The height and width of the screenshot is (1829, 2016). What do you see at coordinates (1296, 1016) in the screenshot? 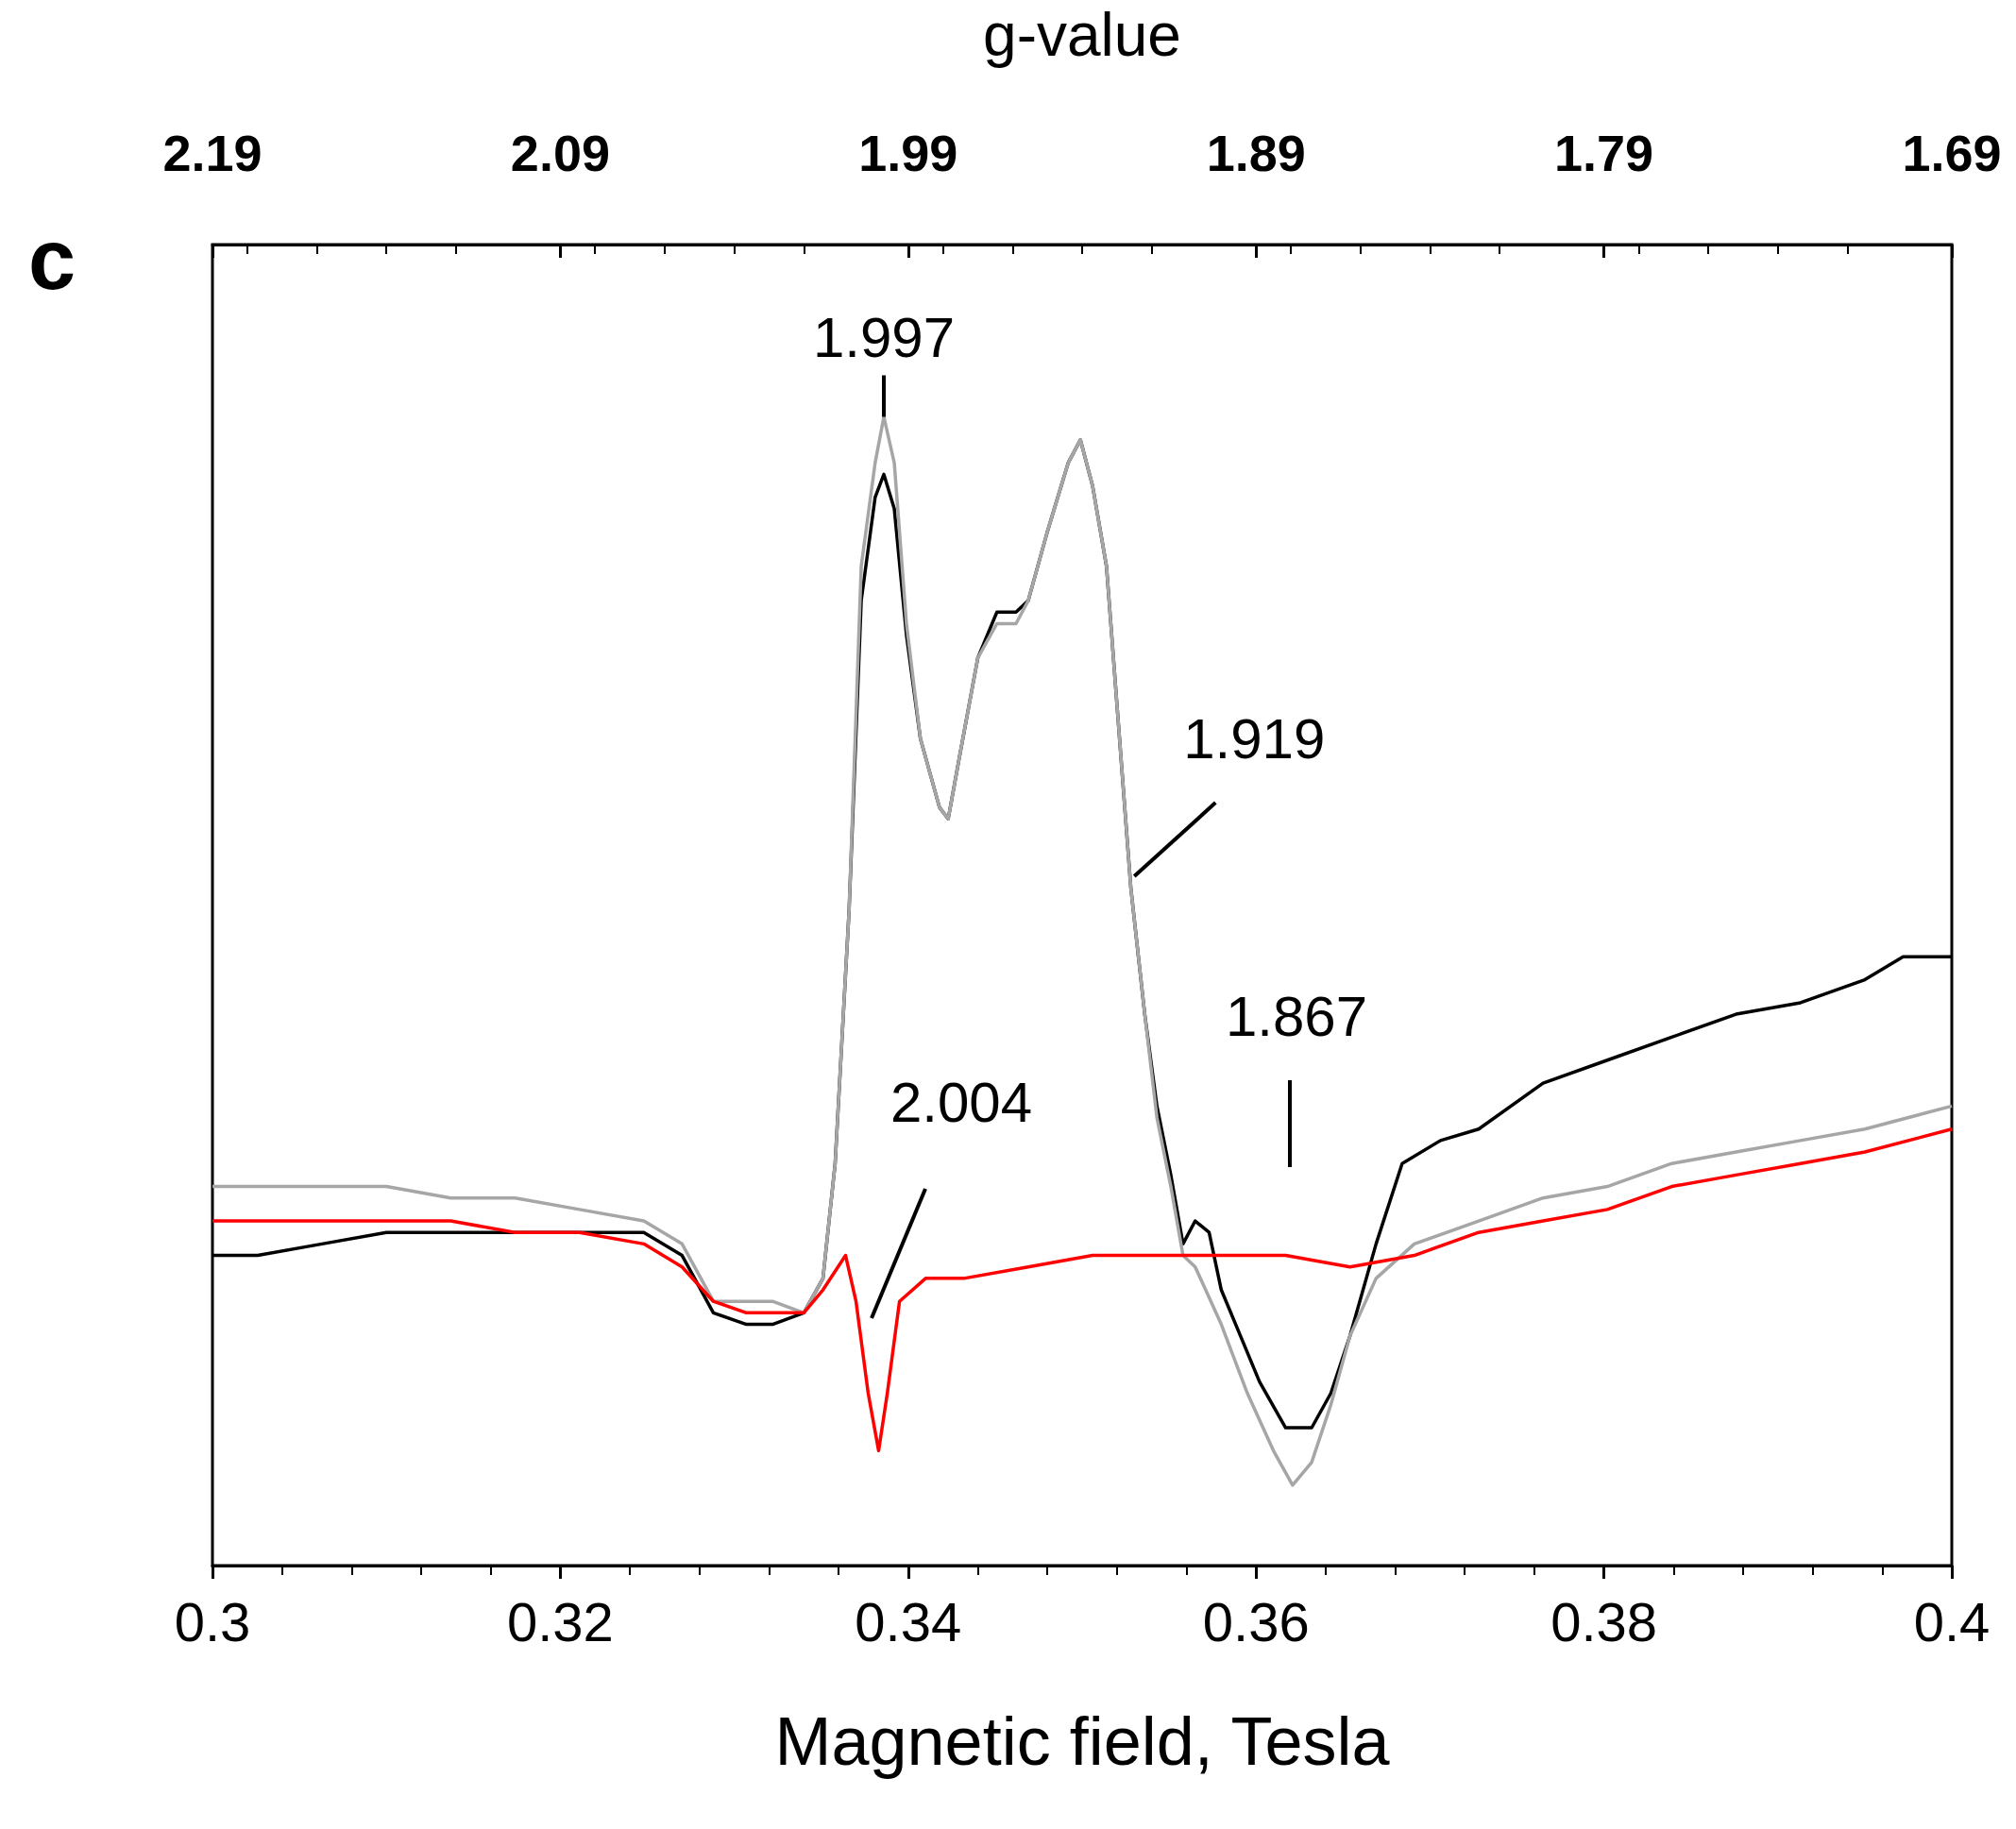
I see `annotation: 1.867` at bounding box center [1296, 1016].